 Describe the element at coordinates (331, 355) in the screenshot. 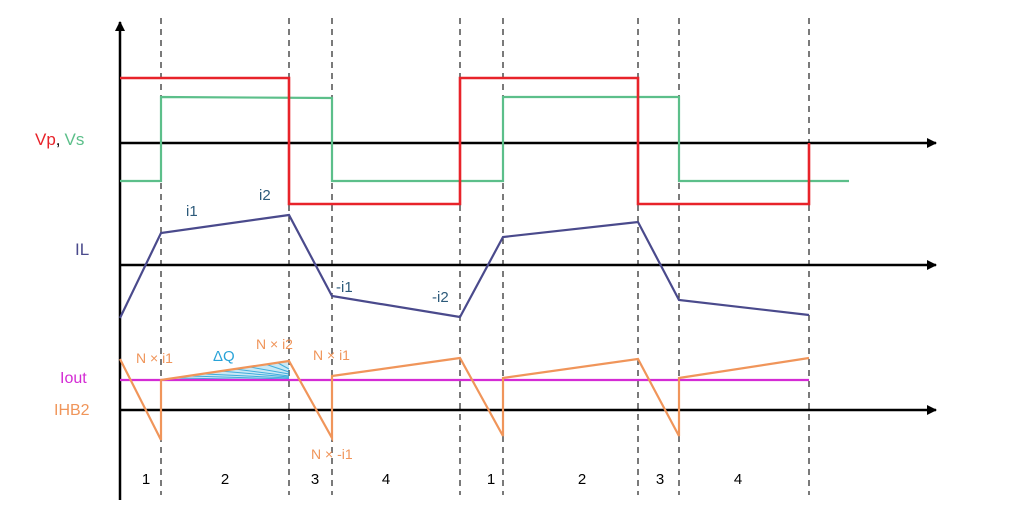

I see `n-i1-annotation-2: N × i1` at that location.